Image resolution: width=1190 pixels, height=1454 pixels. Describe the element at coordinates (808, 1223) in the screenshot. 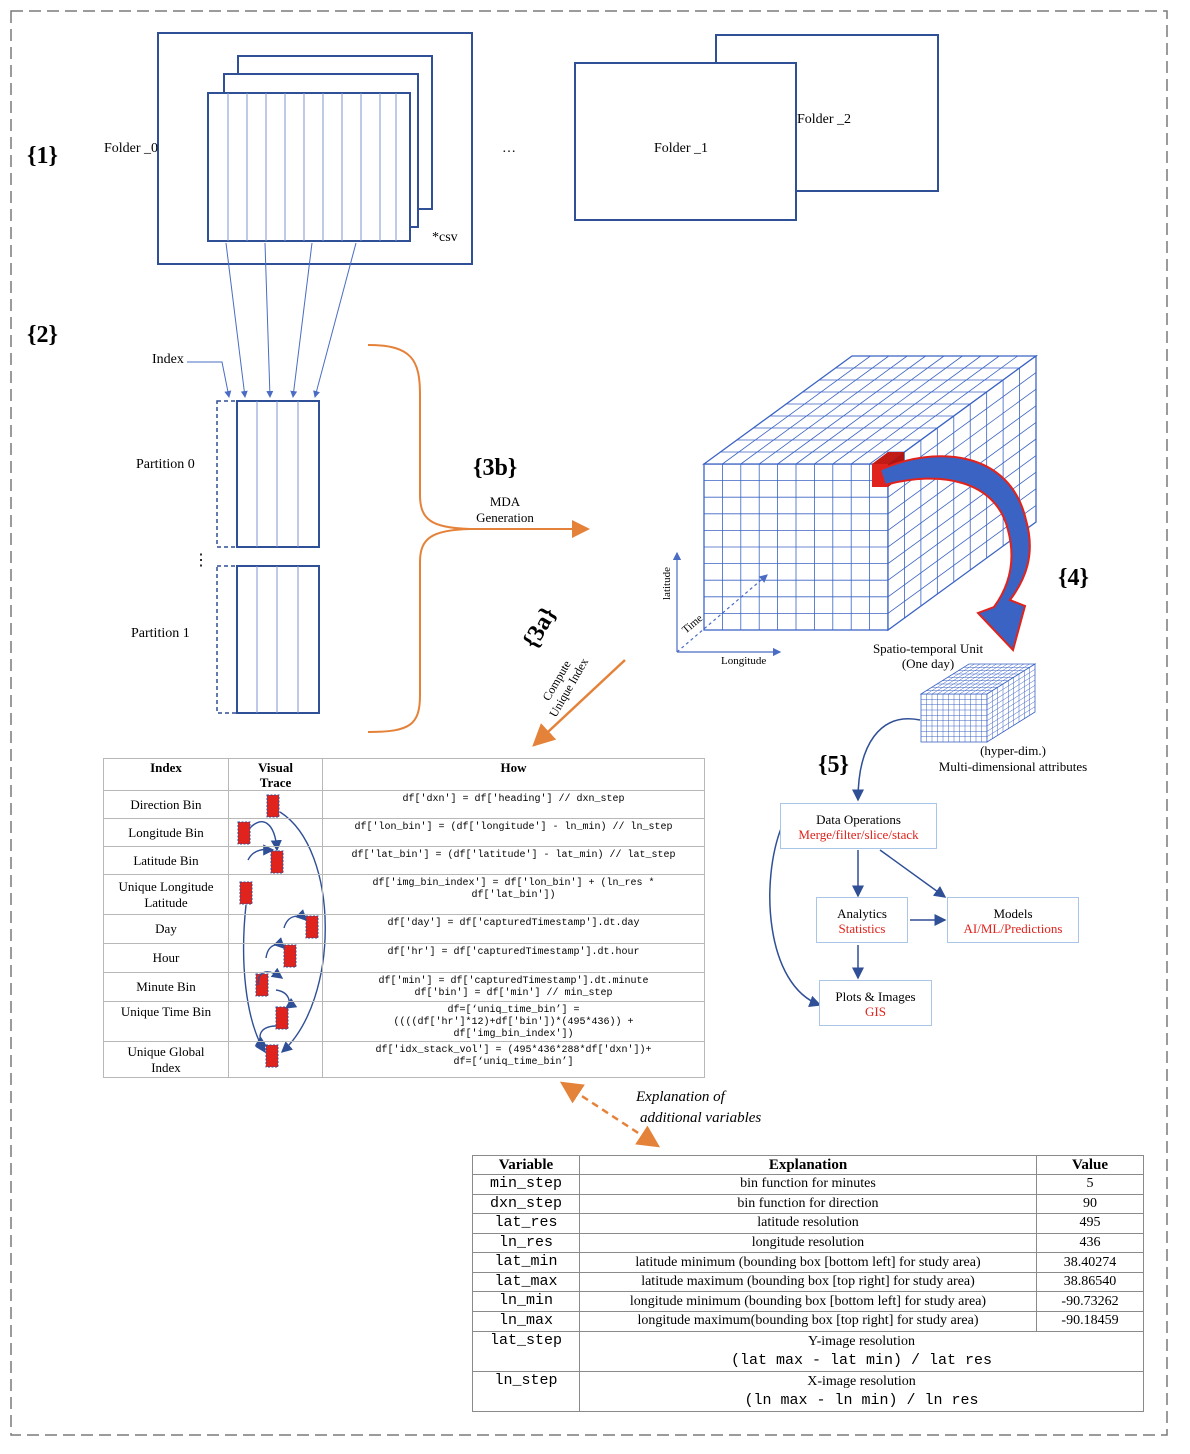

I see `var-explanation: latitude resolution` at that location.